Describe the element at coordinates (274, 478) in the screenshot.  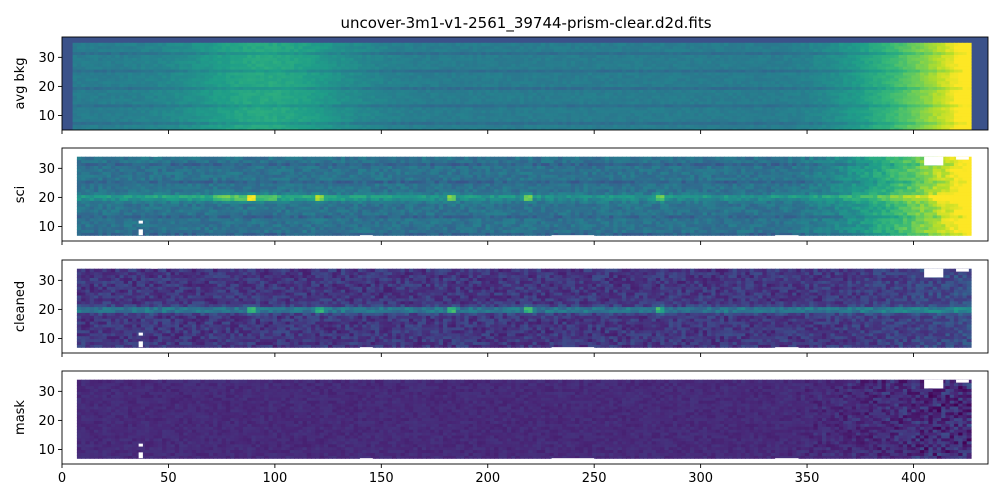
I see `x-tick-label: 100` at that location.